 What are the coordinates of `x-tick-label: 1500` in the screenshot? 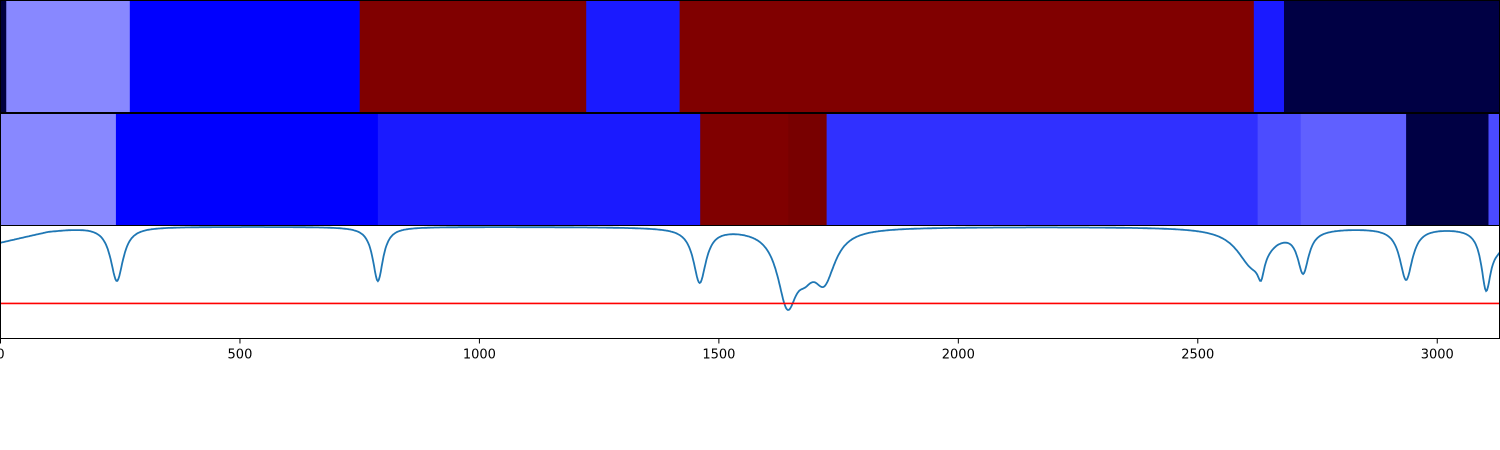 It's located at (718, 355).